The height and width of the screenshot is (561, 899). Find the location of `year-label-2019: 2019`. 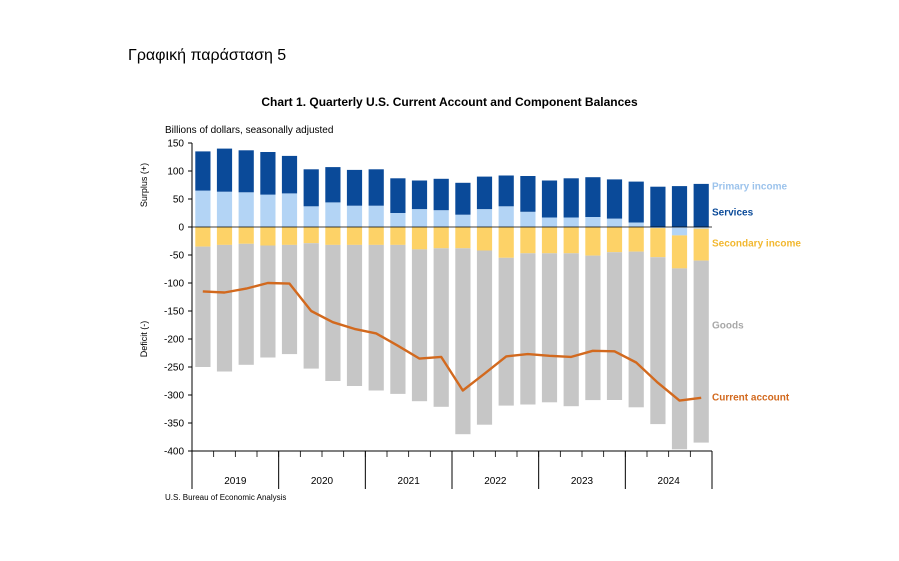

year-label-2019: 2019 is located at coordinates (235, 481).